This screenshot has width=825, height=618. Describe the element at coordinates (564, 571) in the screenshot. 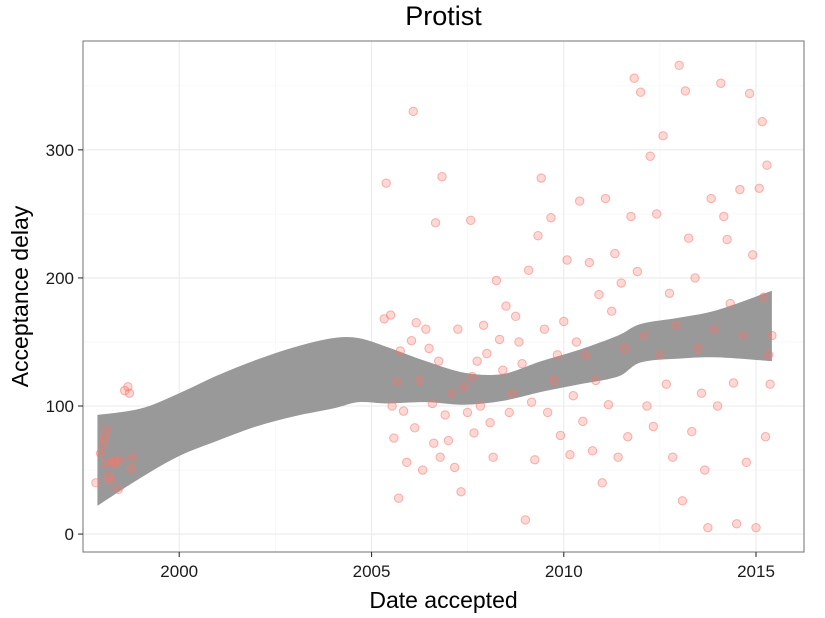

I see `x-tick-label: 2010` at that location.